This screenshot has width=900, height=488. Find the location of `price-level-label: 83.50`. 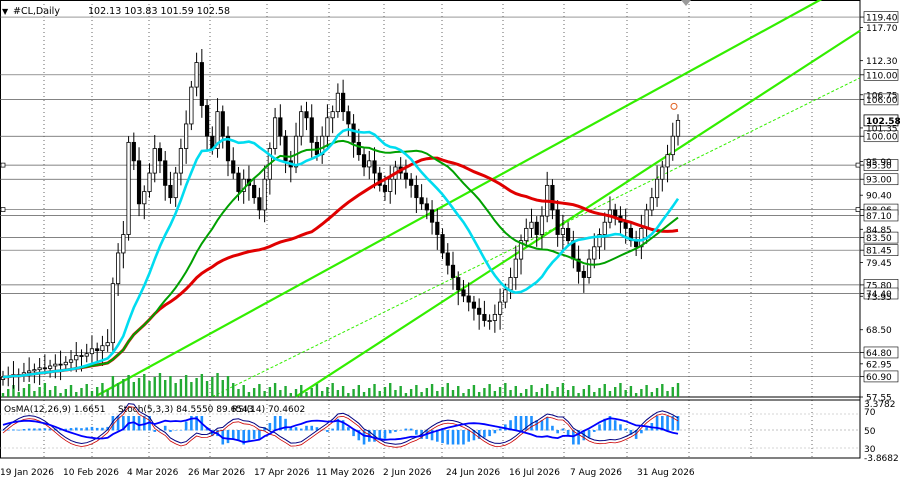

price-level-label: 83.50 is located at coordinates (879, 239).